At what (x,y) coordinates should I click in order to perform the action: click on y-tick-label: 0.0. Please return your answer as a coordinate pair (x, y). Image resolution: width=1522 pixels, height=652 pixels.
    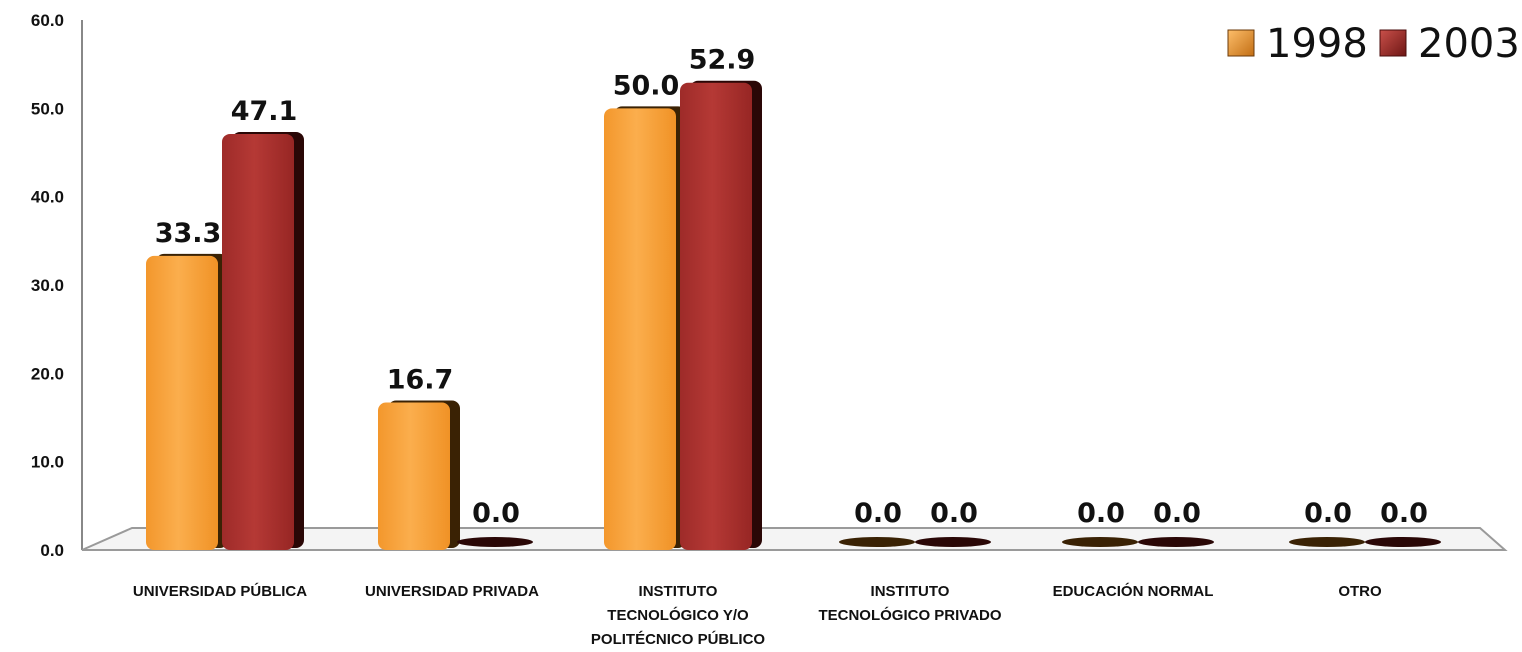
    Looking at the image, I should click on (52, 550).